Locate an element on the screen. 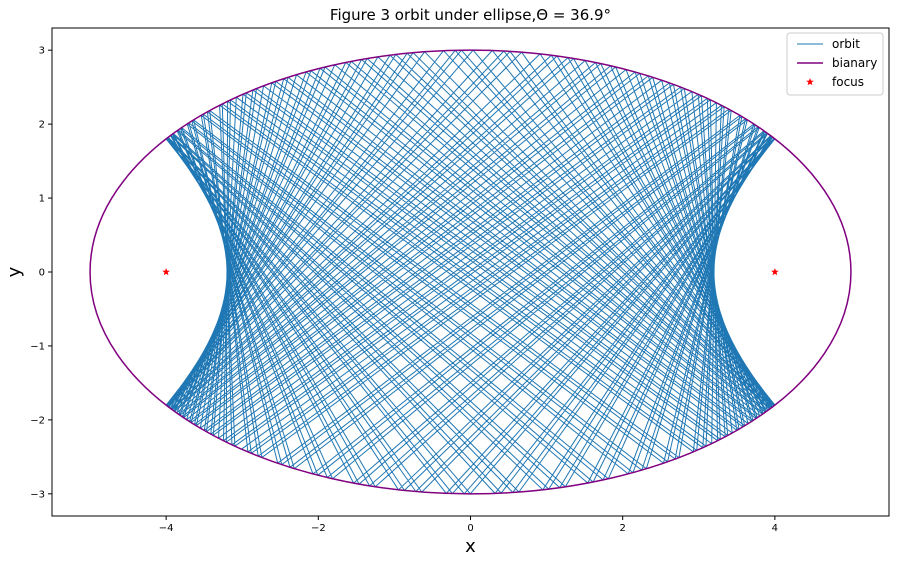  y-tick-label: 1 is located at coordinates (42, 199).